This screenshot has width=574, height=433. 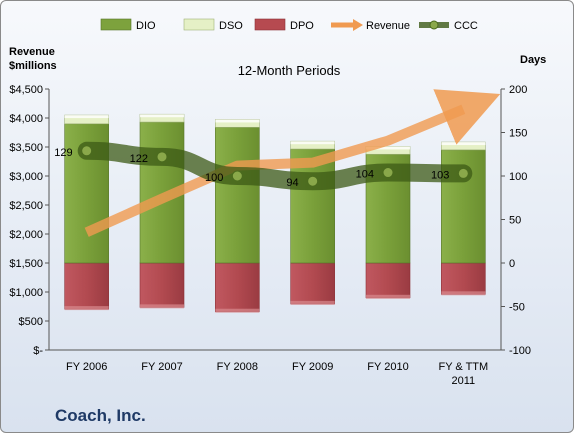 I want to click on dio-bar, so click(x=237, y=195).